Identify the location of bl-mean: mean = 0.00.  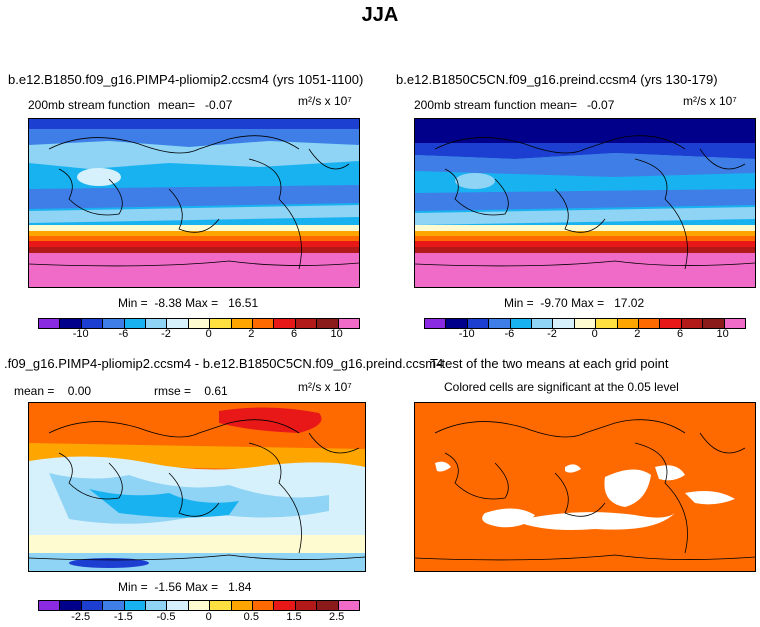
(53, 391).